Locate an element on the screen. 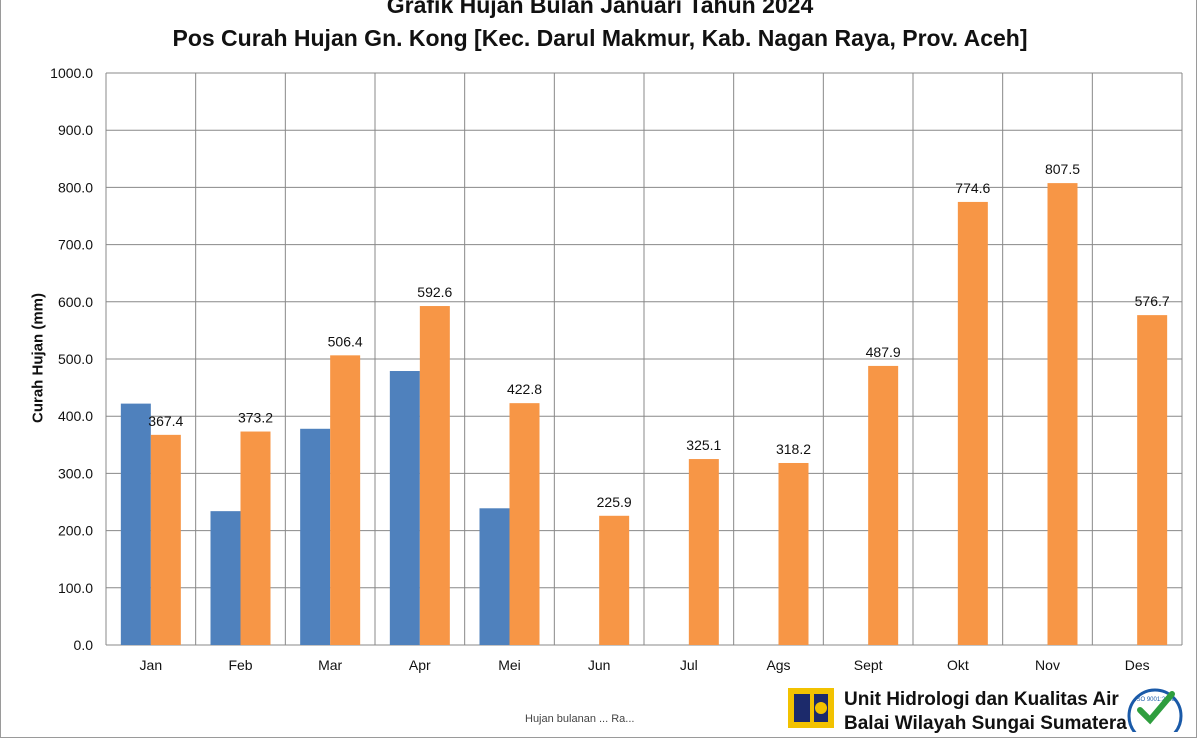 The image size is (1200, 738). x-tick-label: Sept is located at coordinates (868, 665).